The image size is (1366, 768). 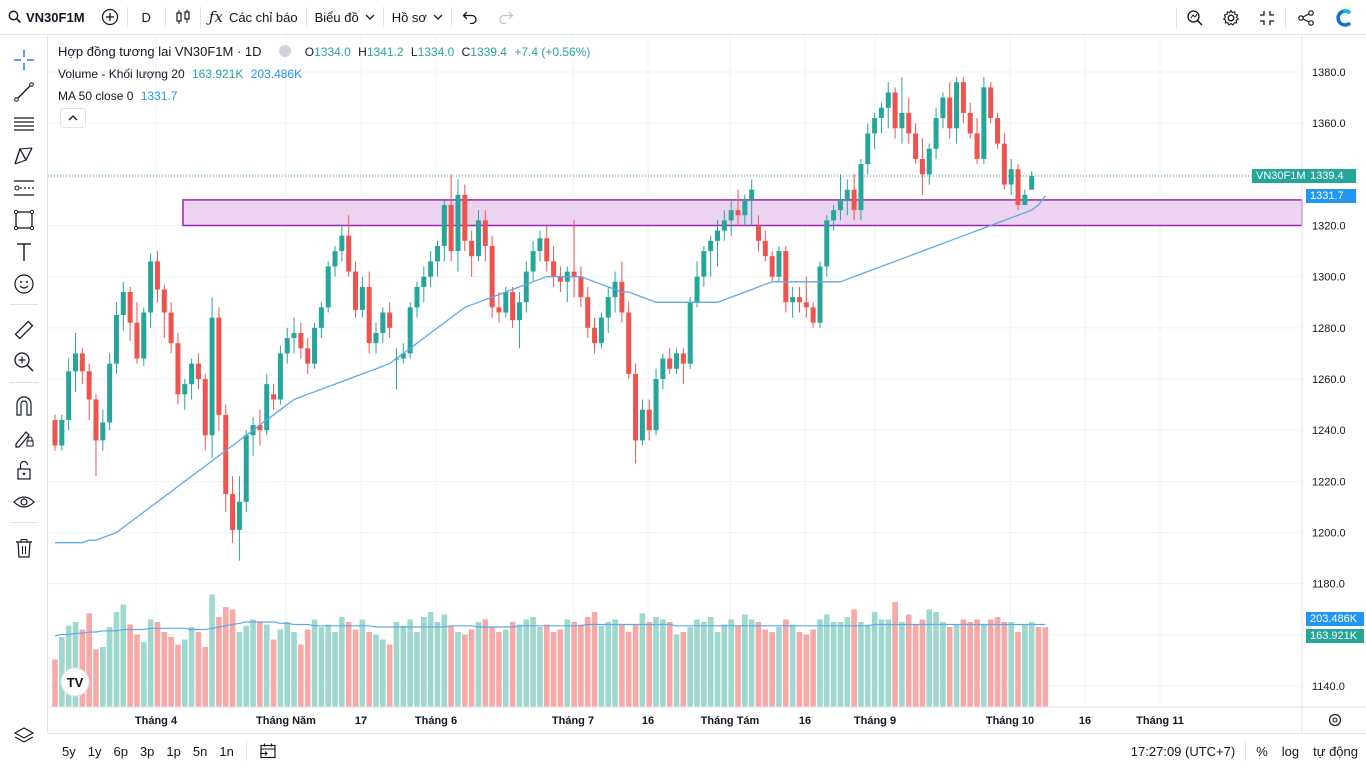 I want to click on remove-drawings-tool, so click(x=24, y=548).